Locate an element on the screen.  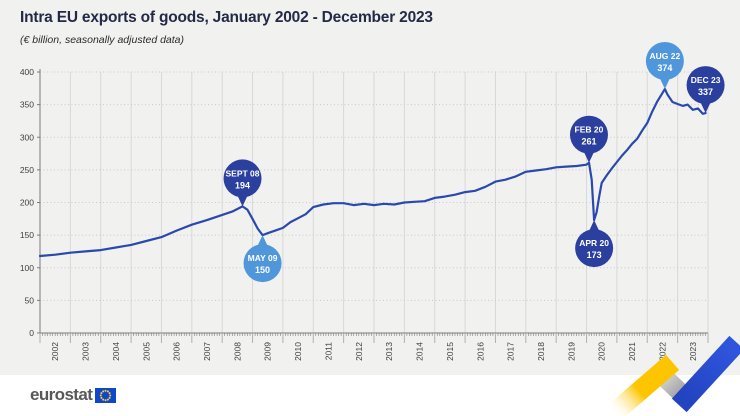
year-label: 2012 is located at coordinates (359, 351).